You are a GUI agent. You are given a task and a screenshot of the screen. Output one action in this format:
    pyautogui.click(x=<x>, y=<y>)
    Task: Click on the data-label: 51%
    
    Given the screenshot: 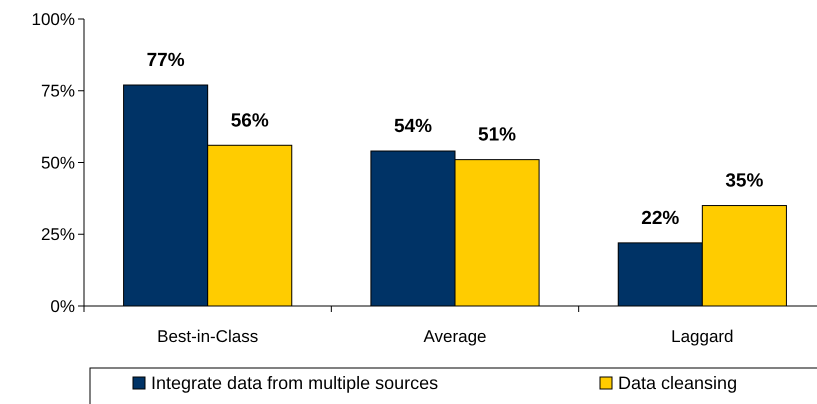 What is the action you would take?
    pyautogui.click(x=497, y=135)
    